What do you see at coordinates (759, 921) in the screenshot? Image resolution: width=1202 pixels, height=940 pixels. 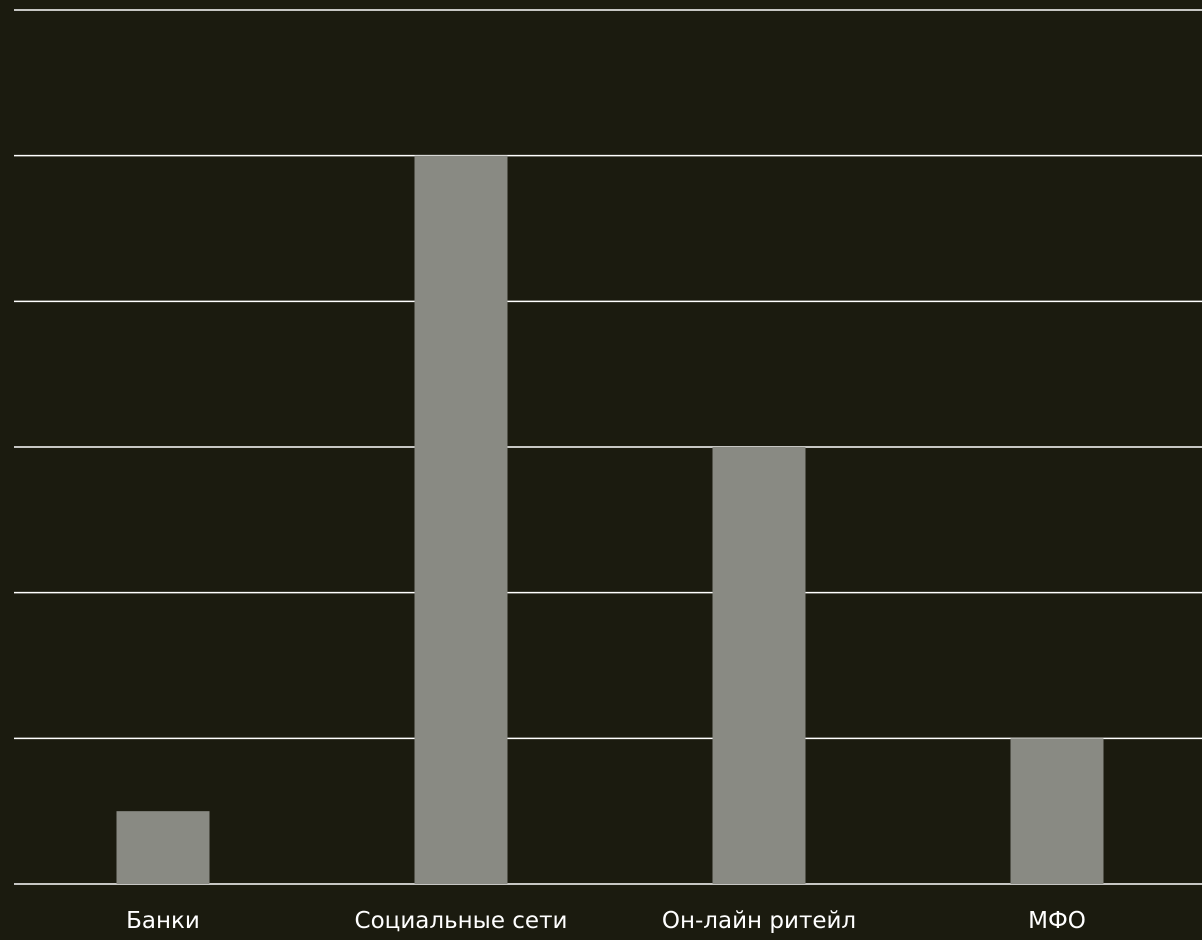 I see `category-label: Он-лайн ритейл` at bounding box center [759, 921].